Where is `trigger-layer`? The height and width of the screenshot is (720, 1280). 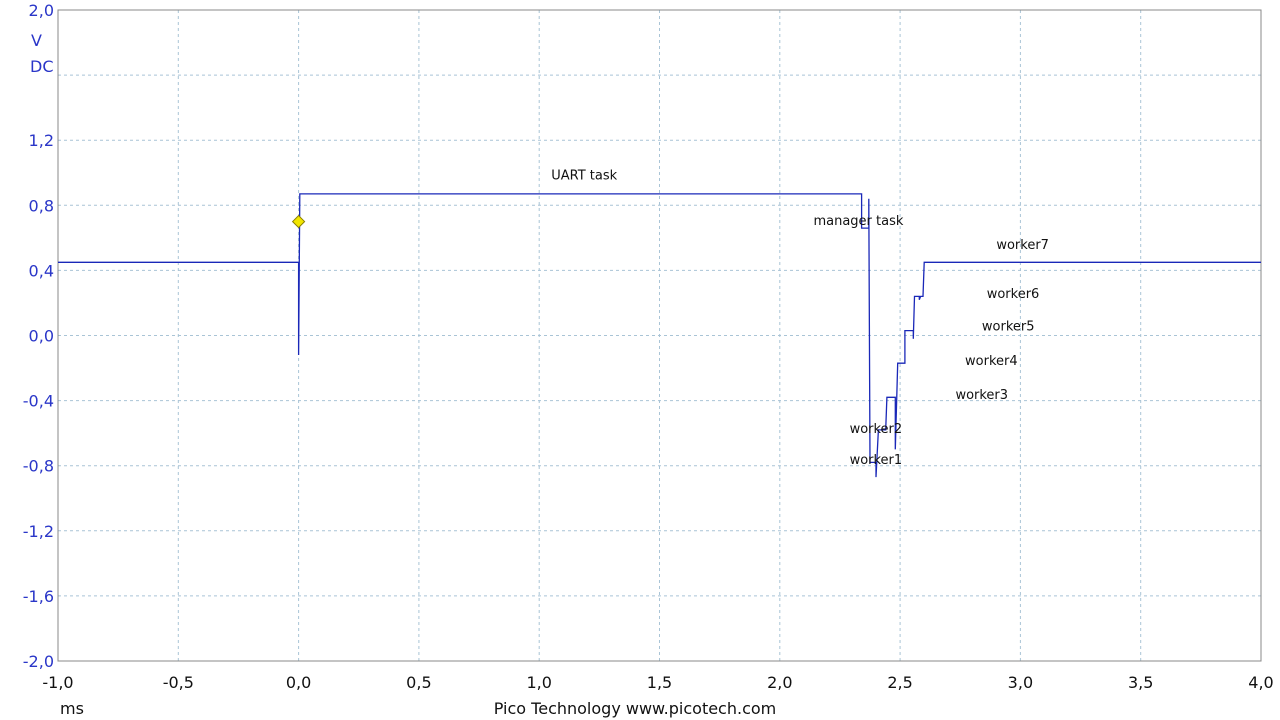
trigger-layer is located at coordinates (298, 221).